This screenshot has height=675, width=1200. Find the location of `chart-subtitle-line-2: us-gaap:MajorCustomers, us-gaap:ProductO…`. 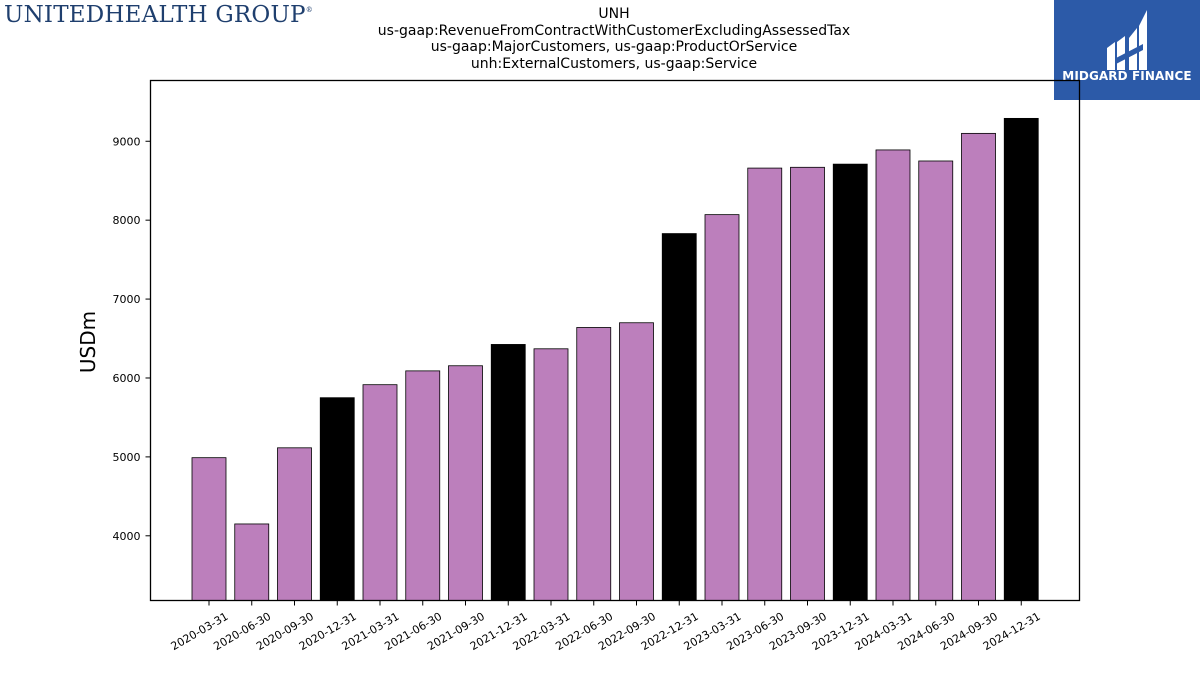

chart-subtitle-line-2: us-gaap:MajorCustomers, us-gaap:ProductO… is located at coordinates (614, 47).